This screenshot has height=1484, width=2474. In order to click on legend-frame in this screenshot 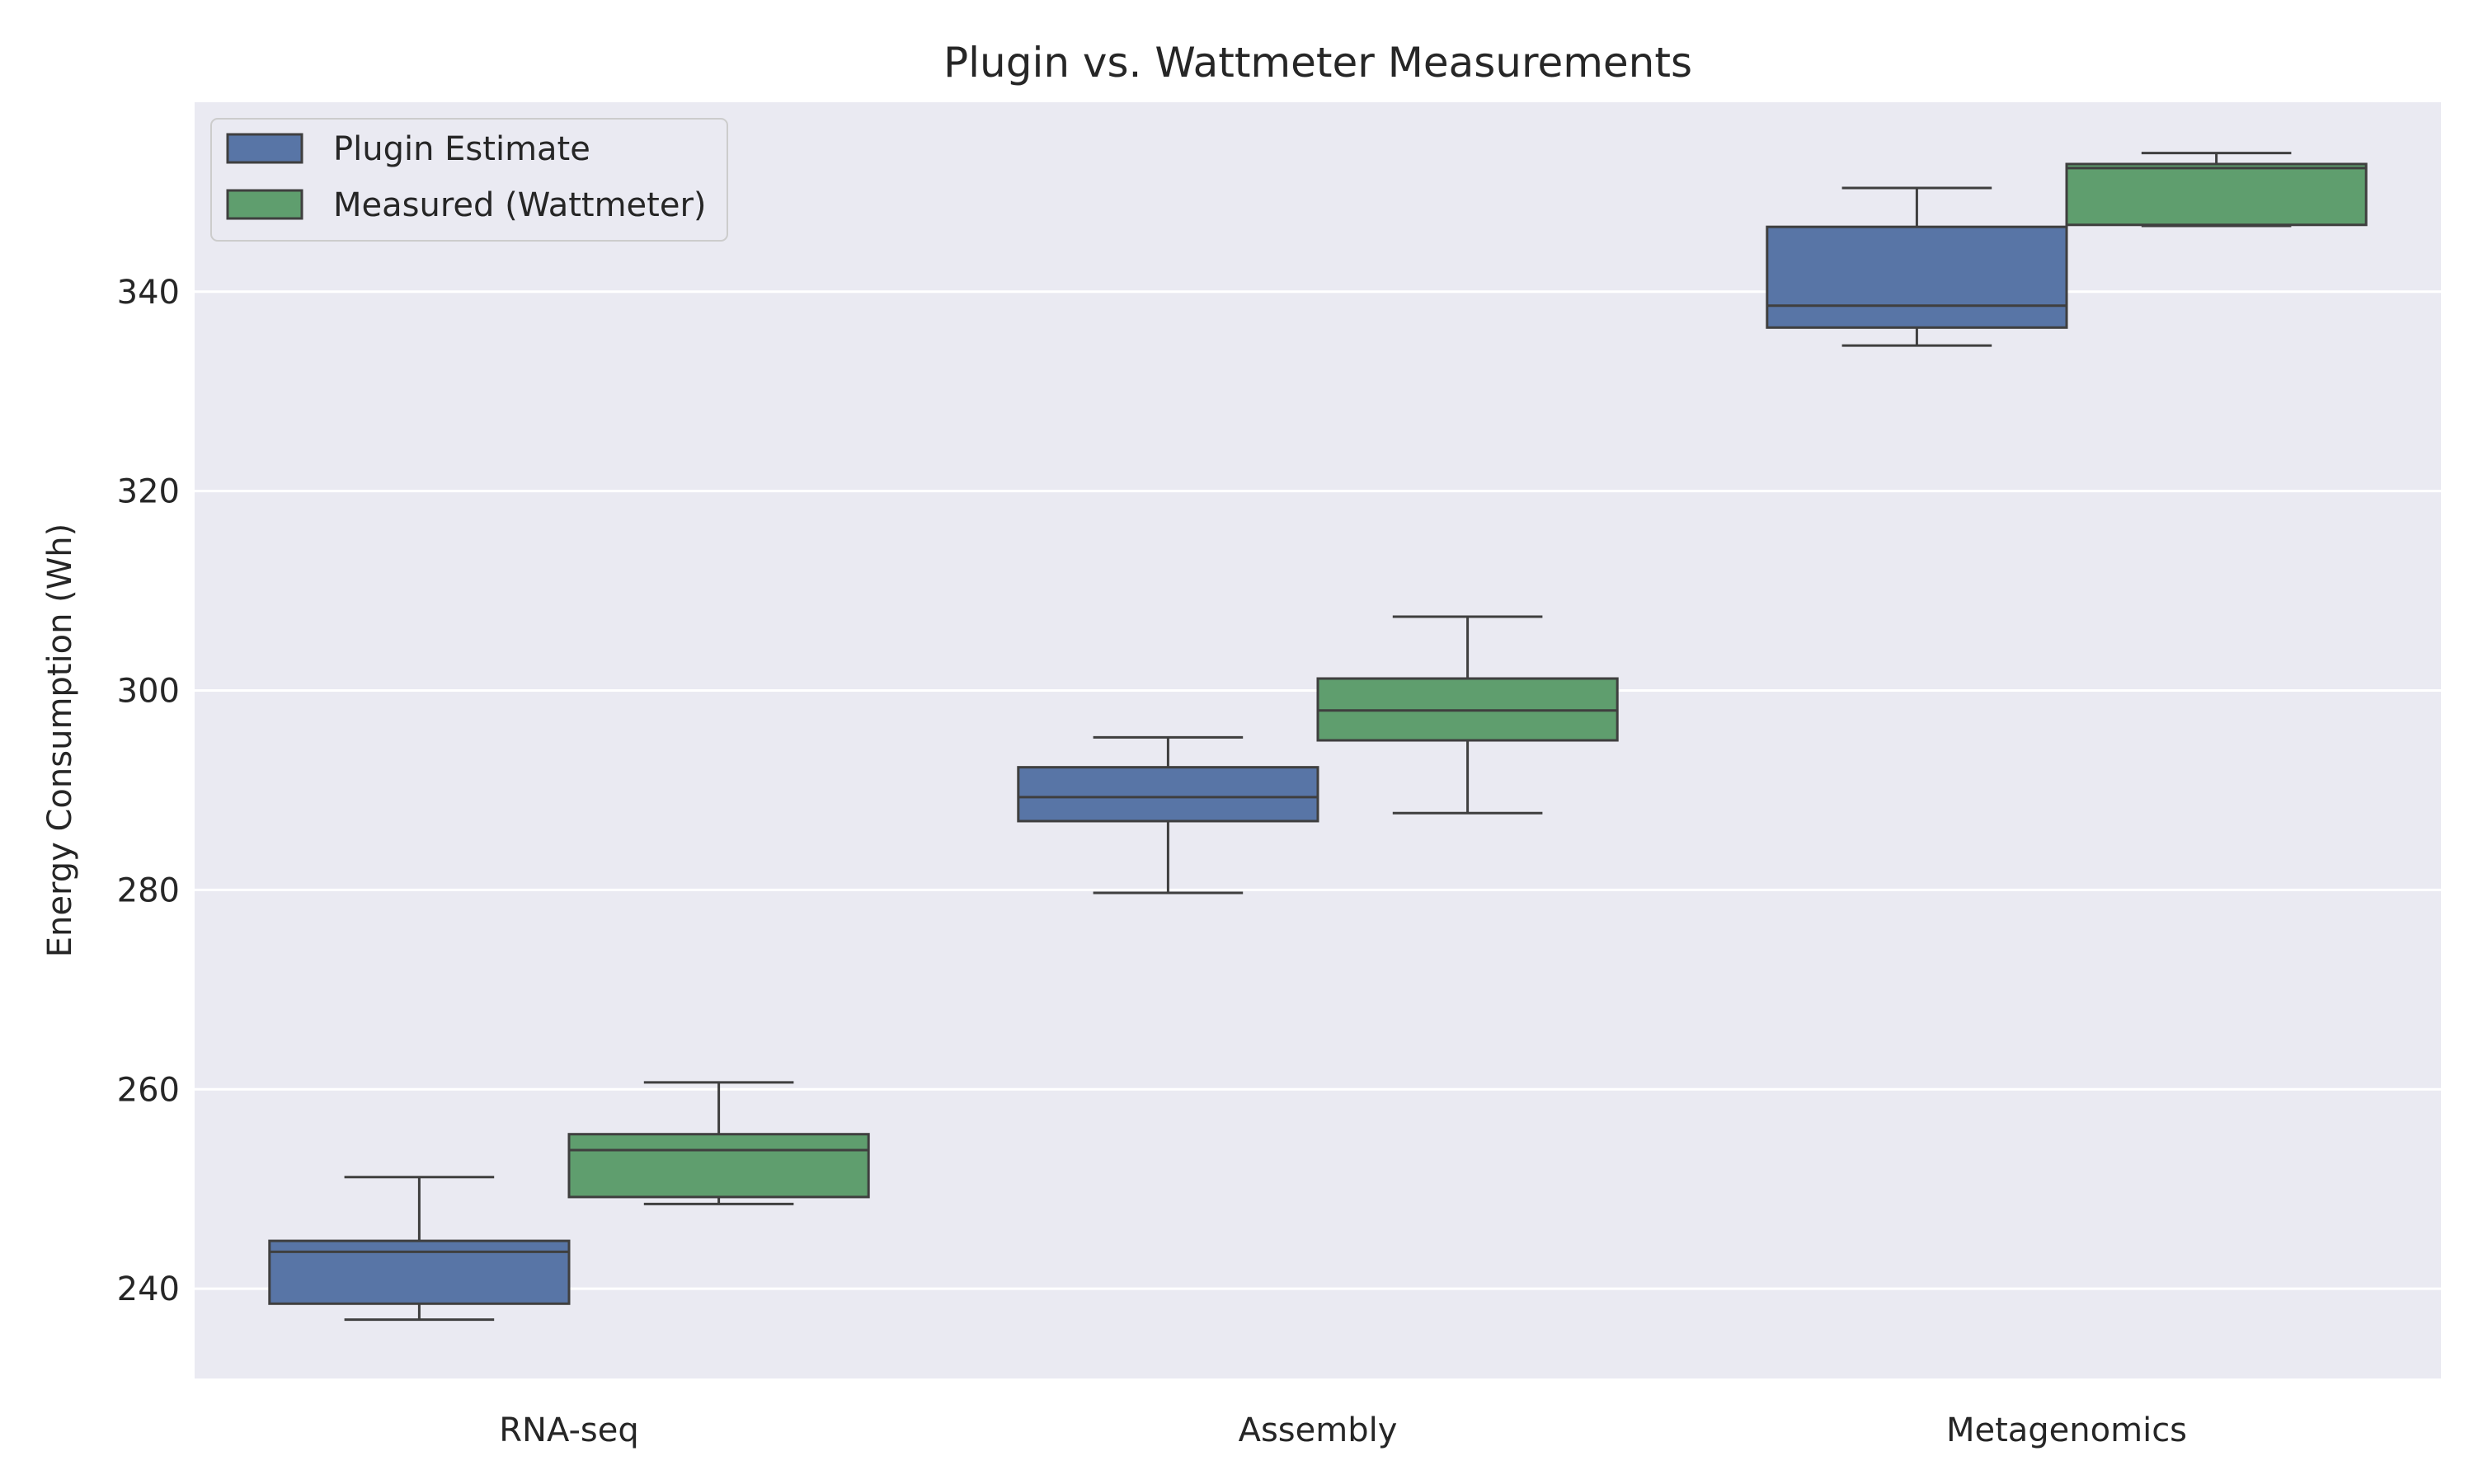, I will do `click(469, 180)`.